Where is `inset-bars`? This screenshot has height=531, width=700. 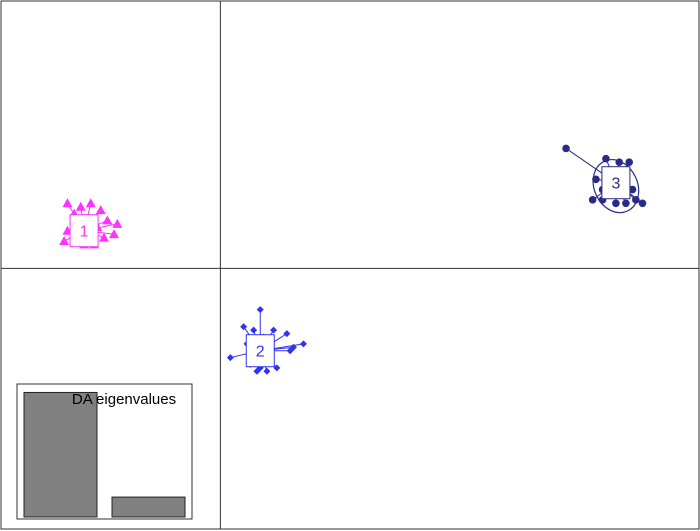
inset-bars is located at coordinates (104, 454).